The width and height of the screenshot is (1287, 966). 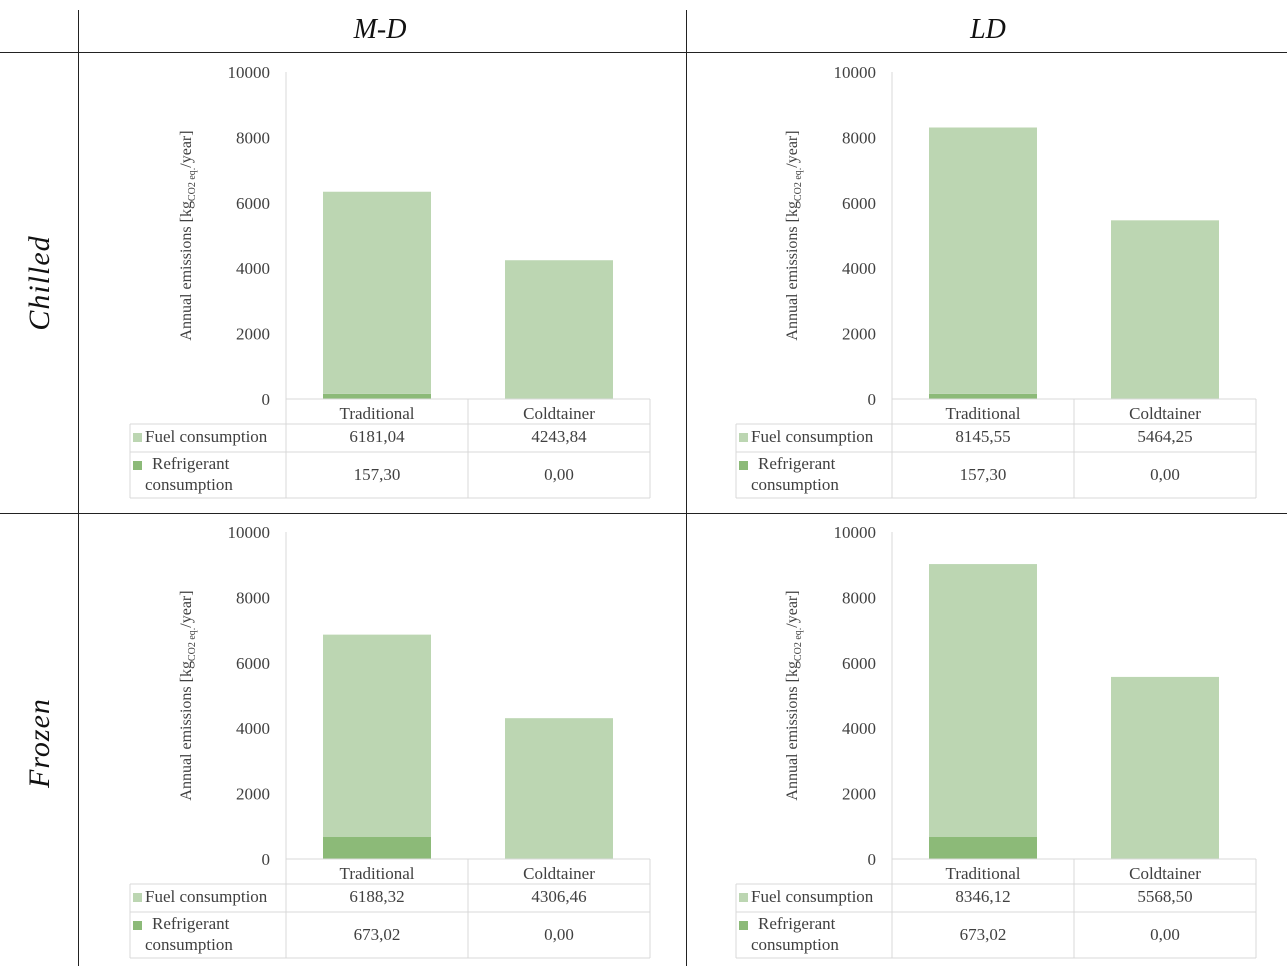 I want to click on data-label-fuel: 5464,25, so click(x=1164, y=436).